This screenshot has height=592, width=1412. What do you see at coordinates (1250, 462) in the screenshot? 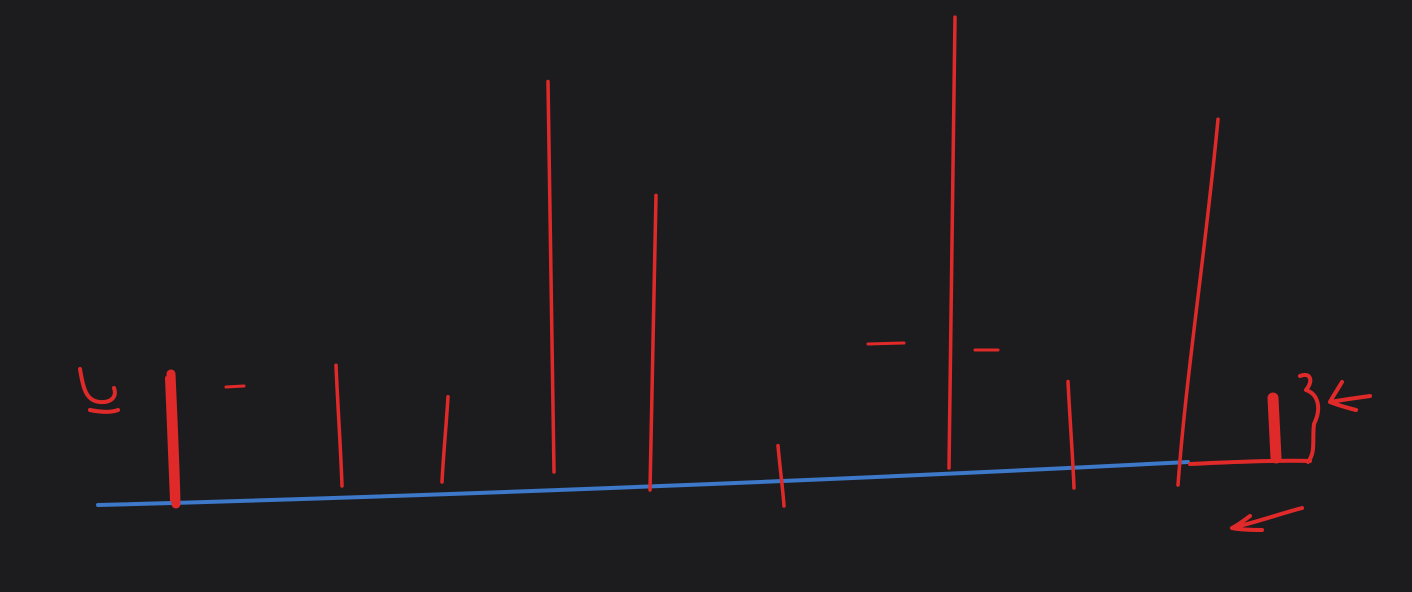
I see `right-edge-floor` at bounding box center [1250, 462].